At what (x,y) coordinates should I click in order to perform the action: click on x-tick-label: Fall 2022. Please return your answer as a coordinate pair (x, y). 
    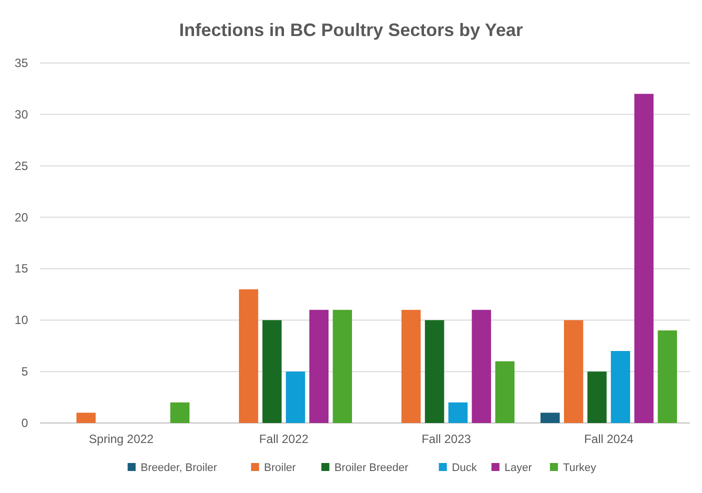
    Looking at the image, I should click on (284, 439).